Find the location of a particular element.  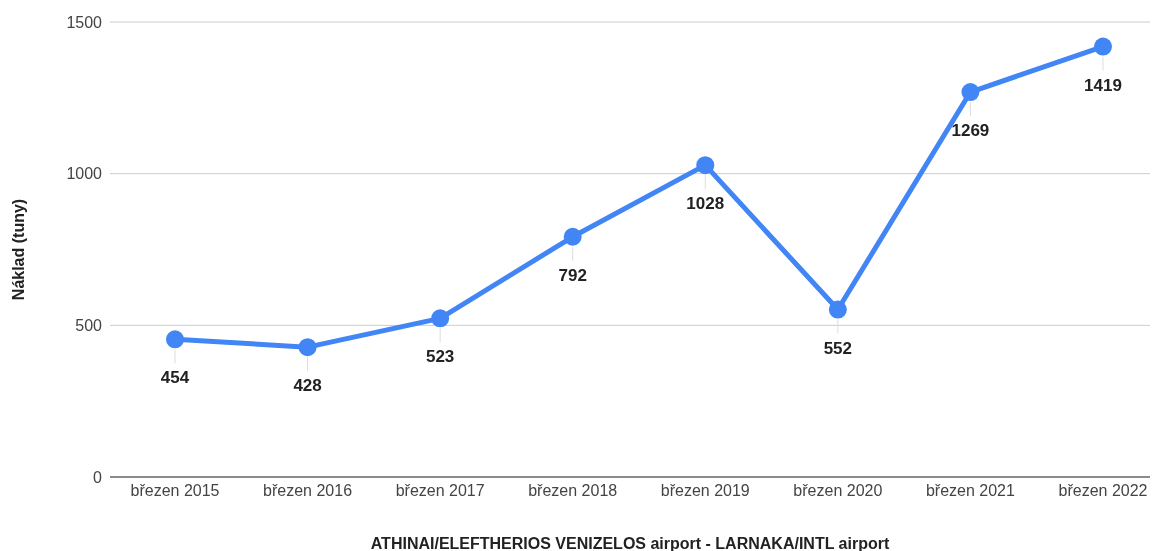

x-tick-label: březen 2019 is located at coordinates (705, 491).